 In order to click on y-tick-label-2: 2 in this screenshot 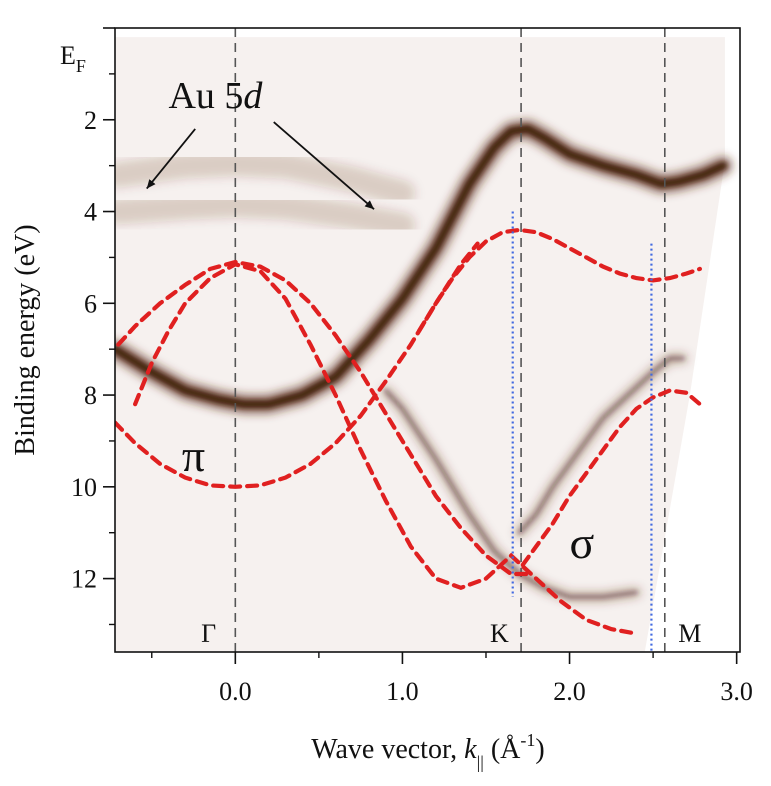, I will do `click(90, 120)`.